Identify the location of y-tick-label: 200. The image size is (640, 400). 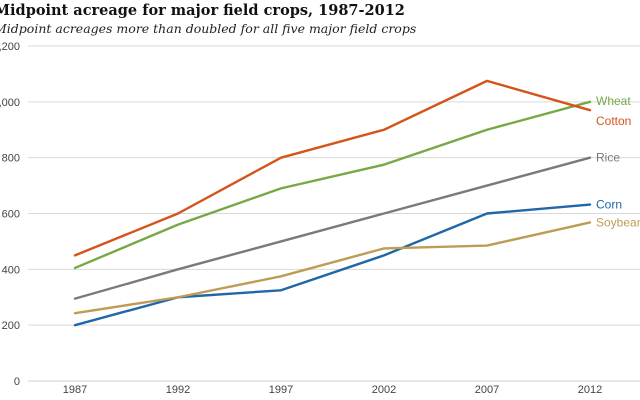
(11, 326).